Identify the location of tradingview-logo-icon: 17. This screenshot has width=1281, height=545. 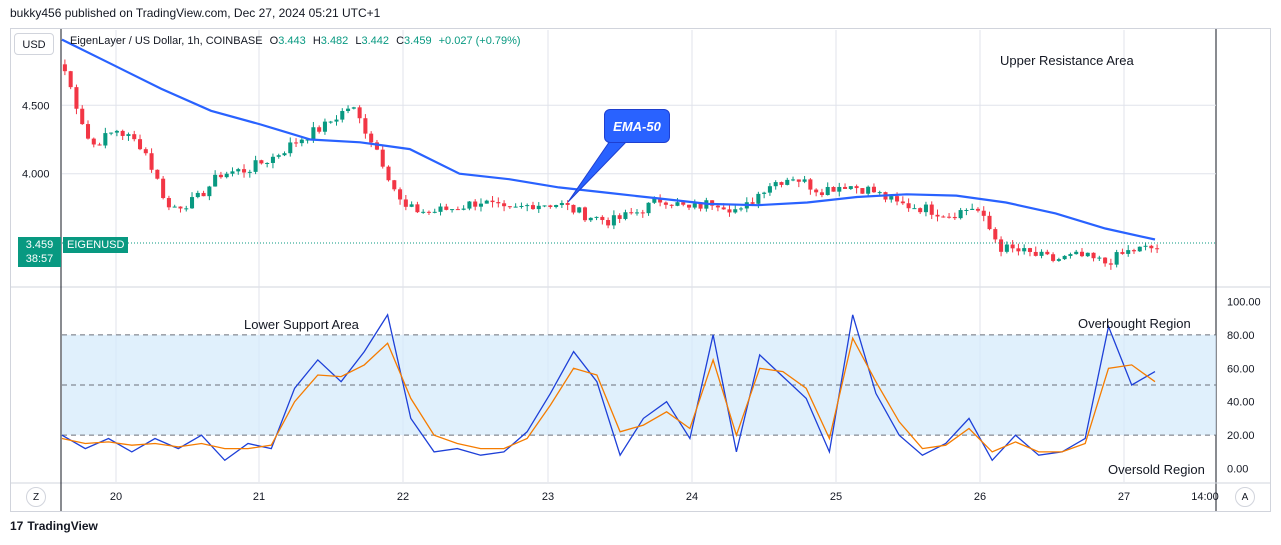
(17, 526).